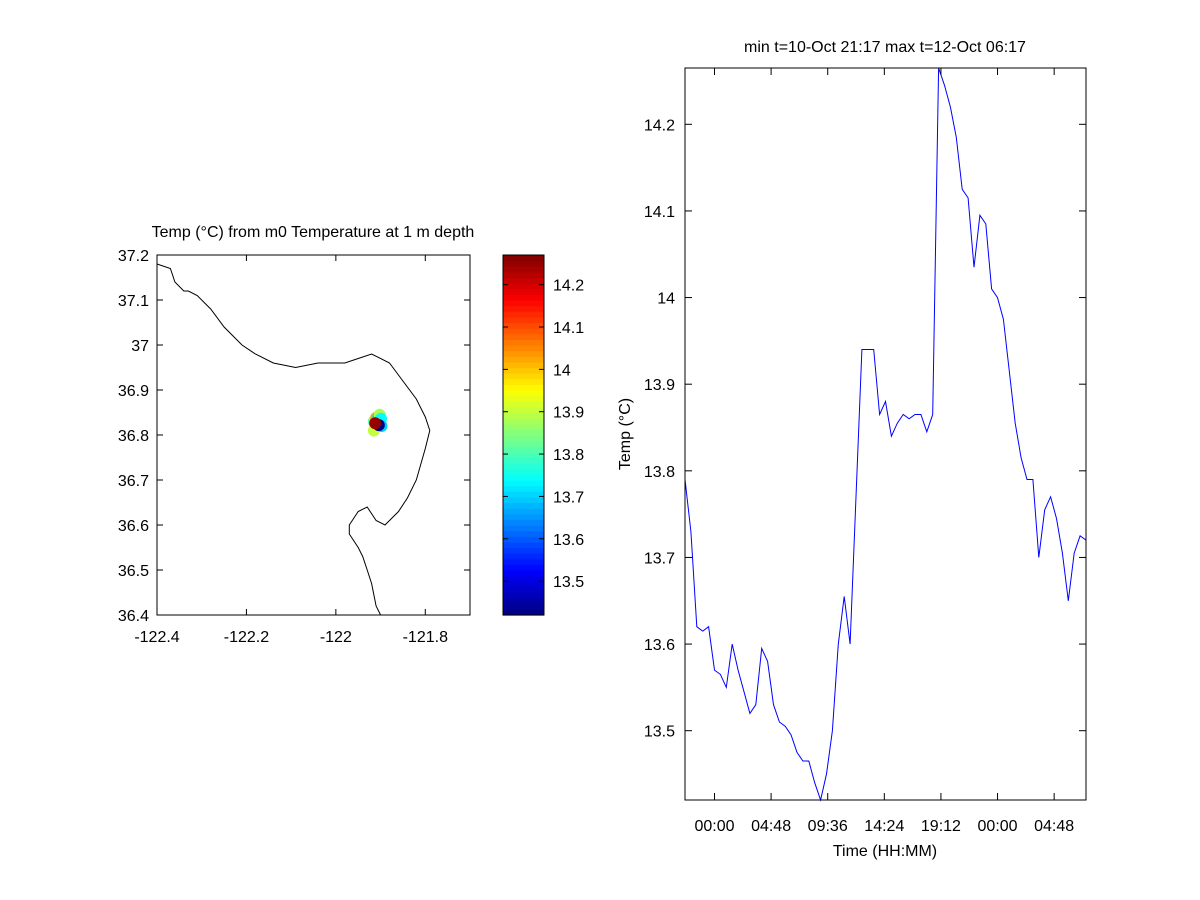  I want to click on timeseries-x-label: Time (HH:MM), so click(885, 851).